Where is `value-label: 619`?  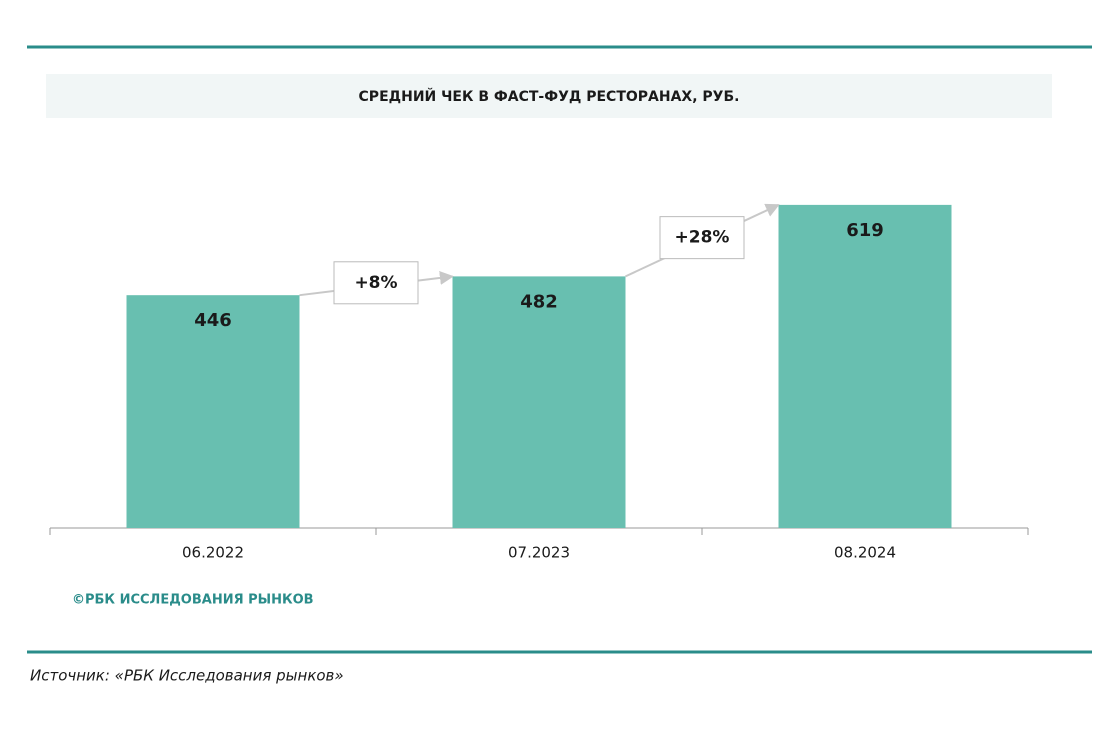 value-label: 619 is located at coordinates (865, 230).